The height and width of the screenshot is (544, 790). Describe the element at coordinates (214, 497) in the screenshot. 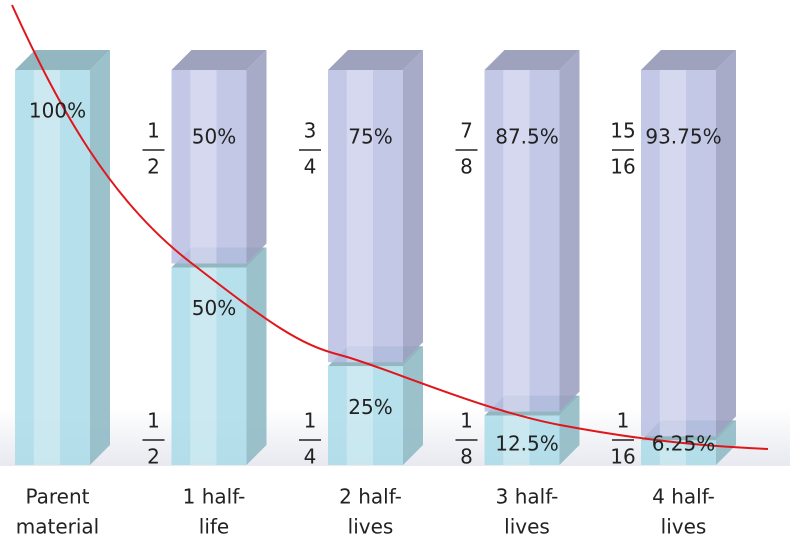

I see `category-label: 1 half-` at that location.